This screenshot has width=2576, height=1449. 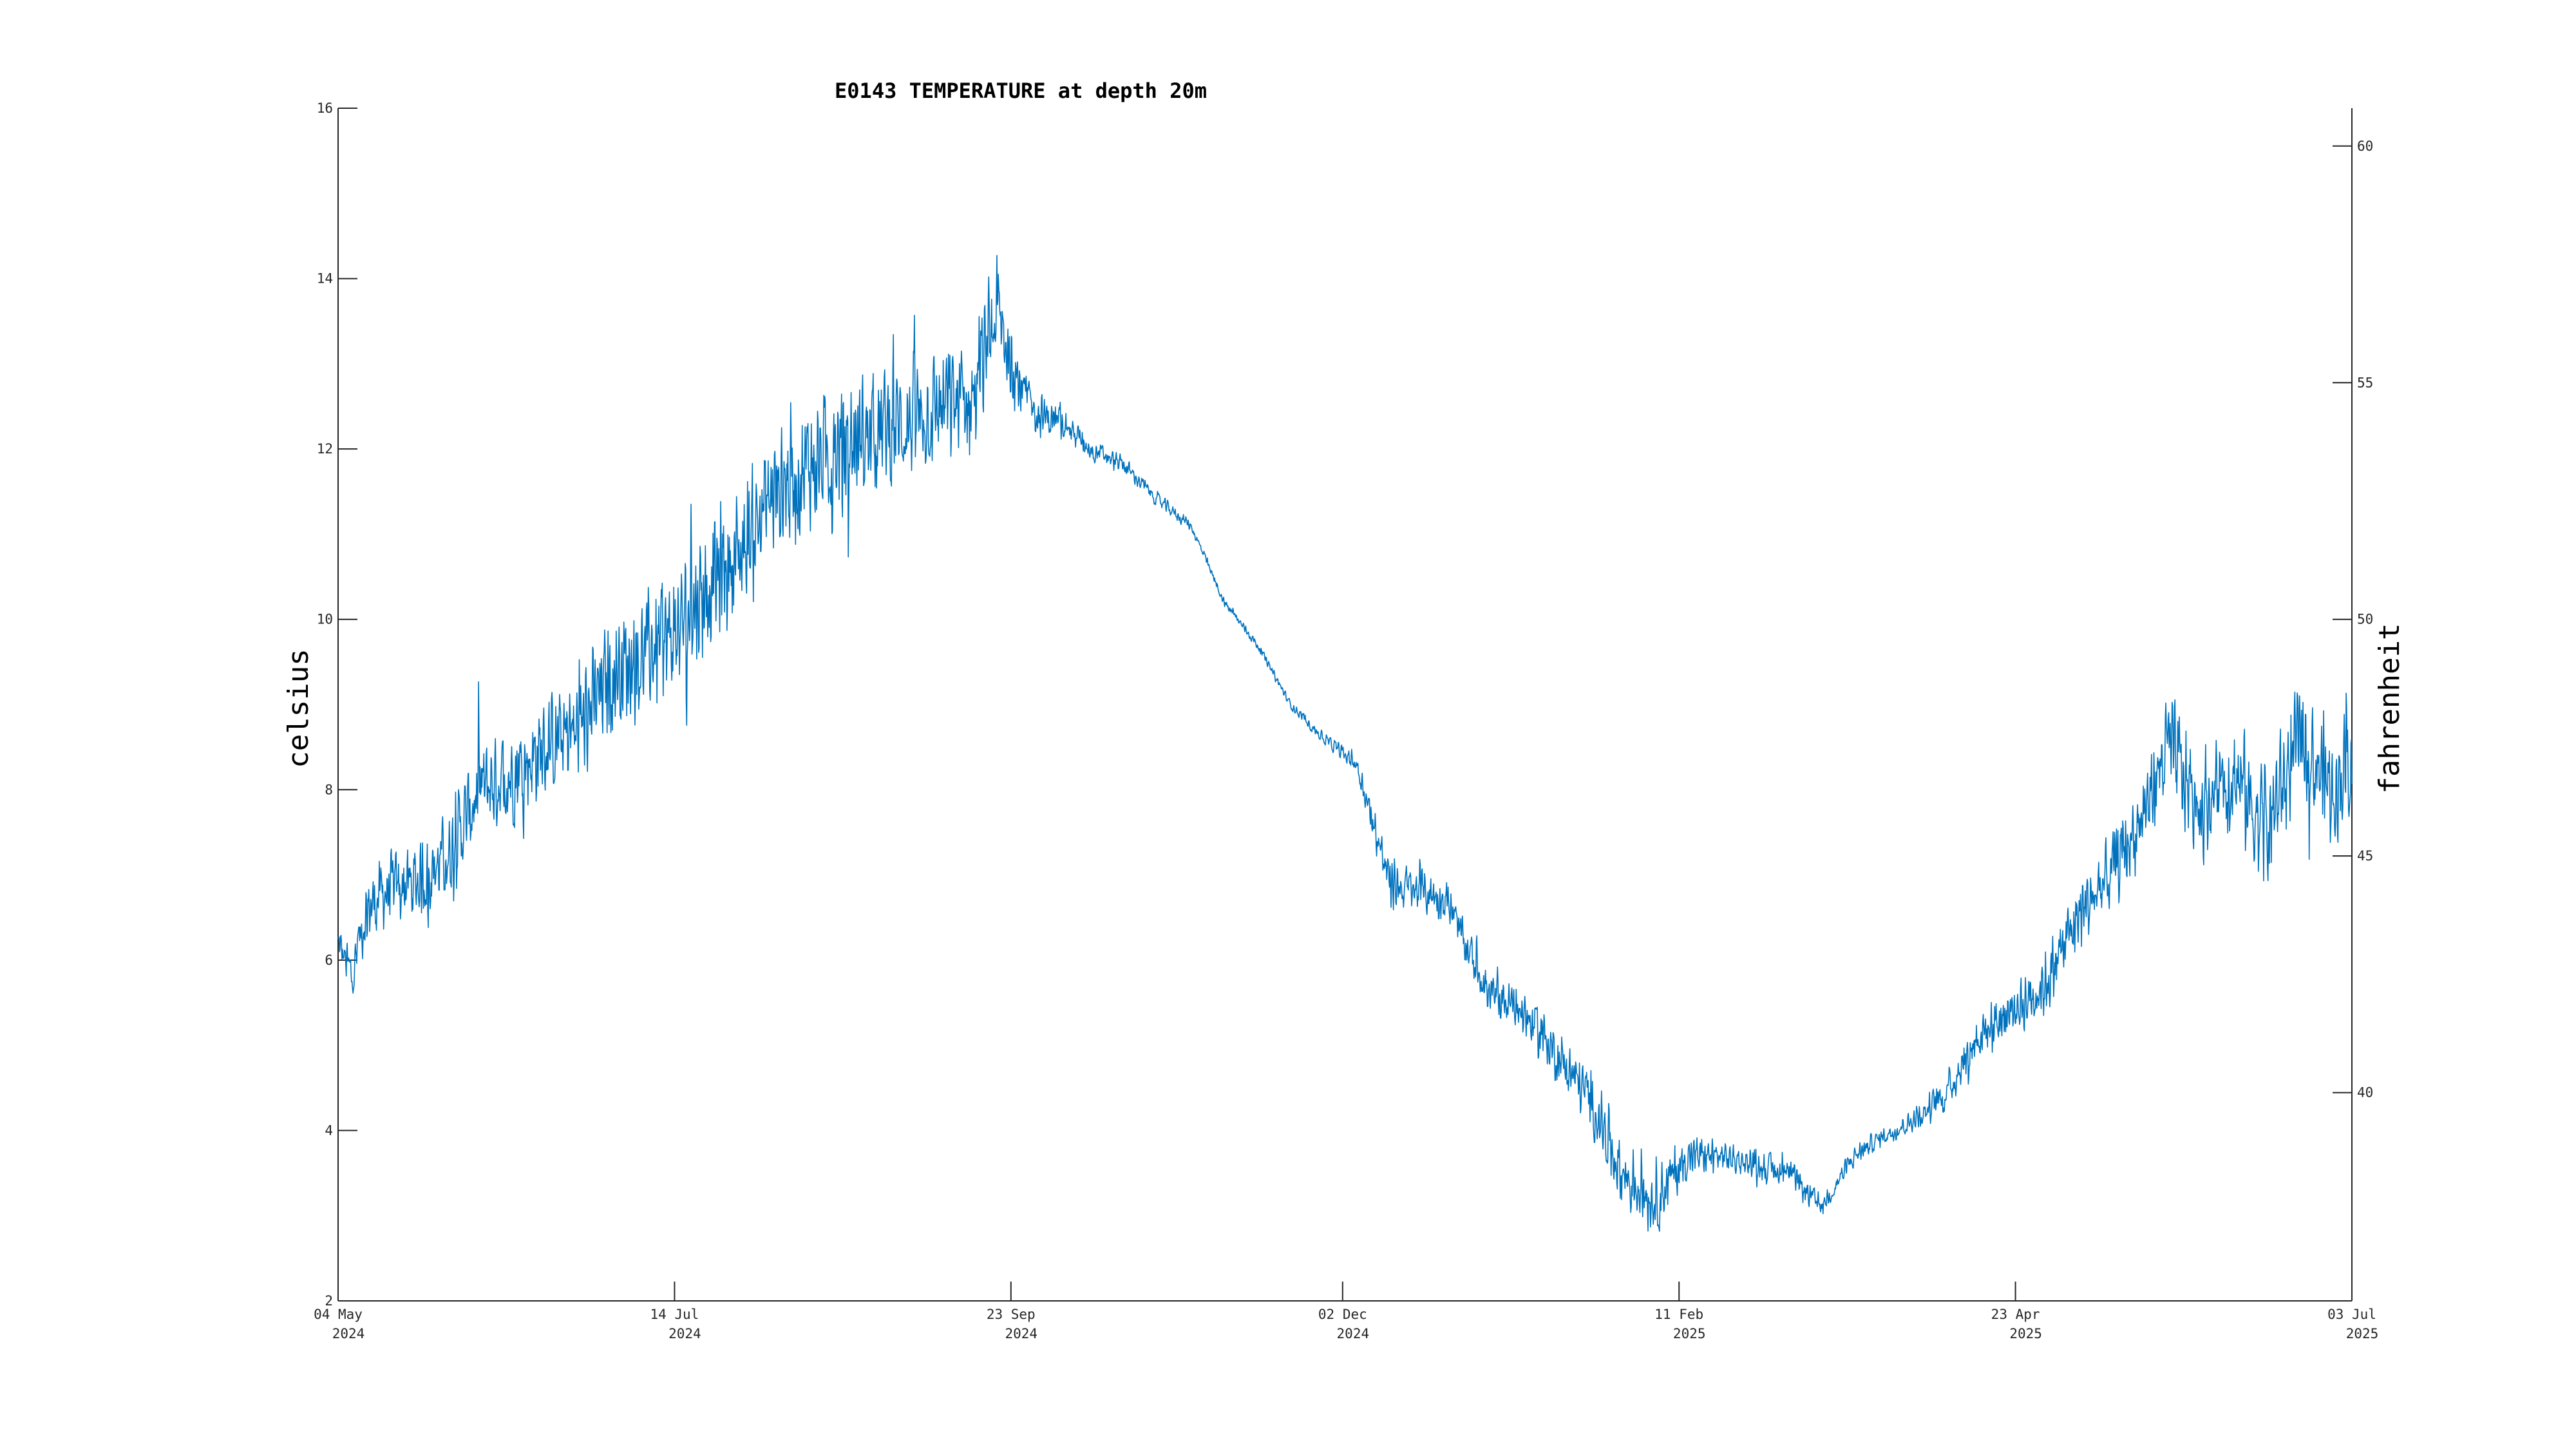 What do you see at coordinates (325, 449) in the screenshot?
I see `y-tick-label-left: 12` at bounding box center [325, 449].